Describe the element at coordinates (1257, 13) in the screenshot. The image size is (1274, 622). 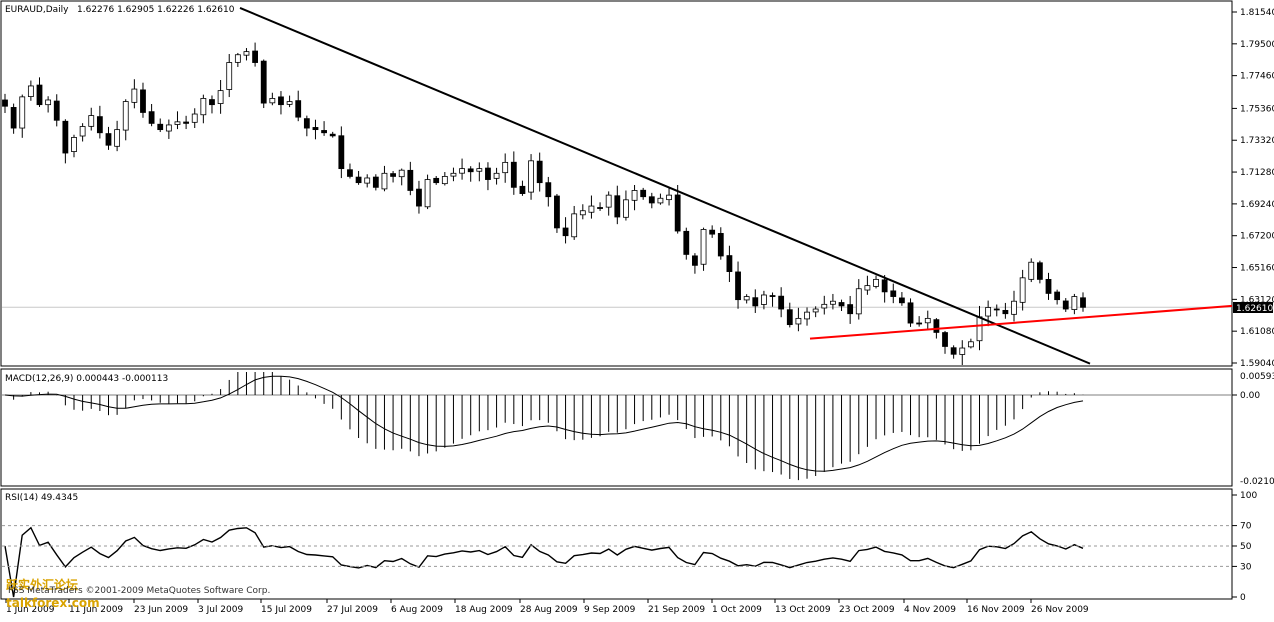
I see `price-tick-label: 1.81540` at that location.